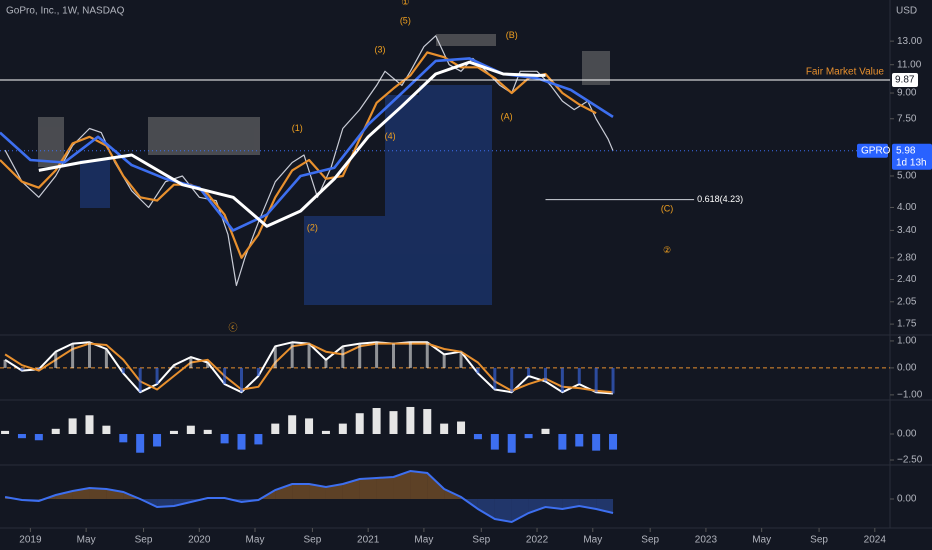 The image size is (932, 550). I want to click on wave-label: (5), so click(405, 20).